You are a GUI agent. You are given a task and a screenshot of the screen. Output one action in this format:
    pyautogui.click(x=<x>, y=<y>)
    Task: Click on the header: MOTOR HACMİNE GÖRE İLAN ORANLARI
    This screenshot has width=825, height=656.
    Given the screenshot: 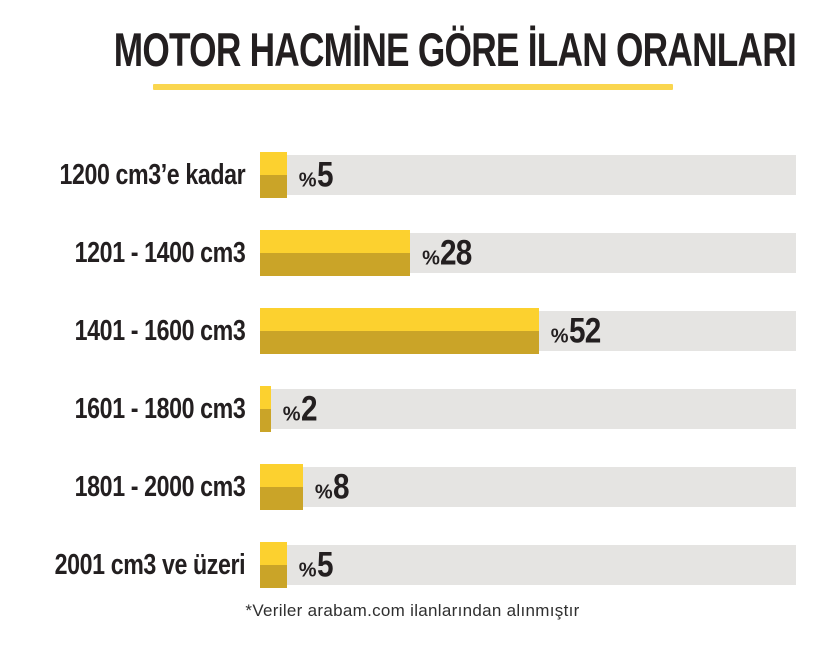 What is the action you would take?
    pyautogui.click(x=412, y=45)
    